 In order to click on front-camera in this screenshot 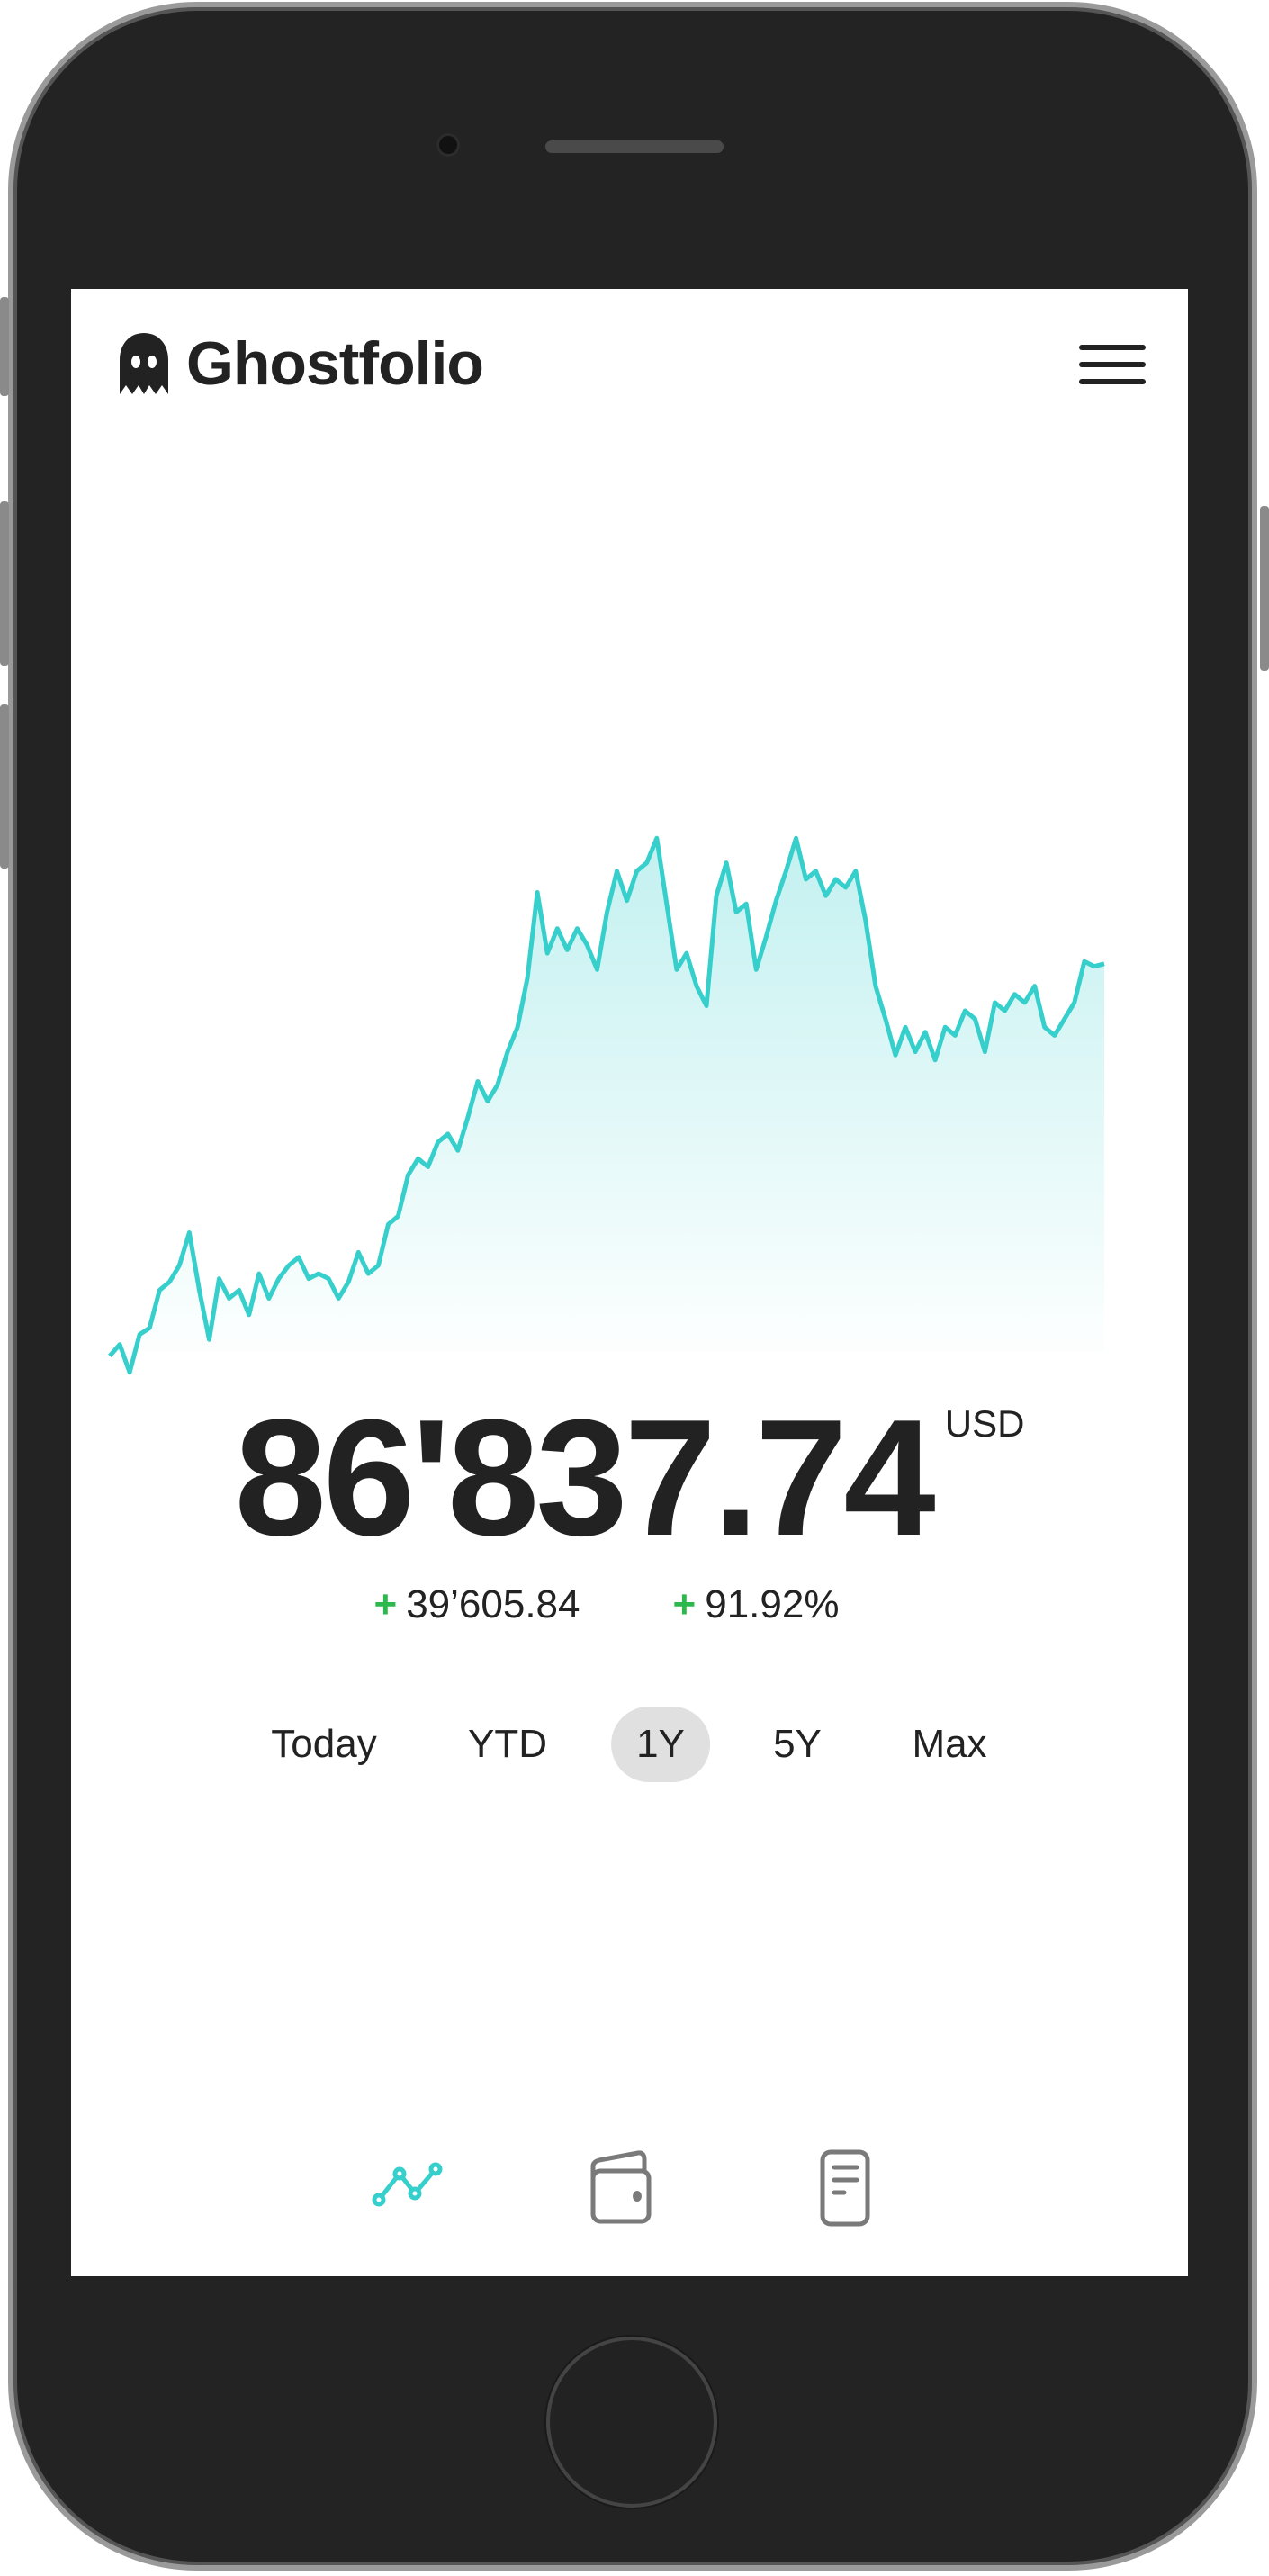, I will do `click(448, 145)`.